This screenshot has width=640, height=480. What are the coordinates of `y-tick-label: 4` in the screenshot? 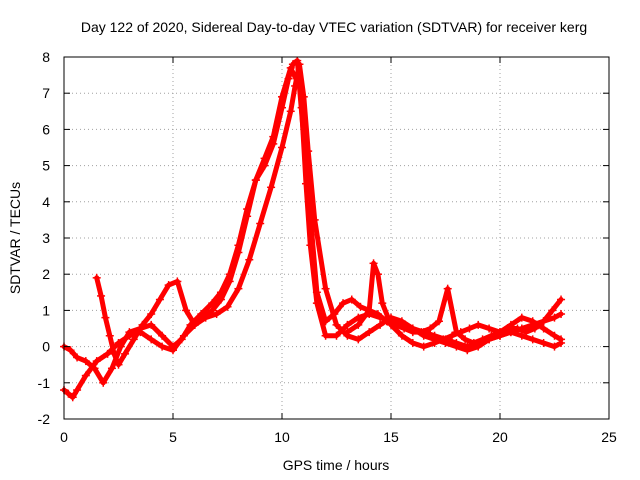 It's located at (46, 202).